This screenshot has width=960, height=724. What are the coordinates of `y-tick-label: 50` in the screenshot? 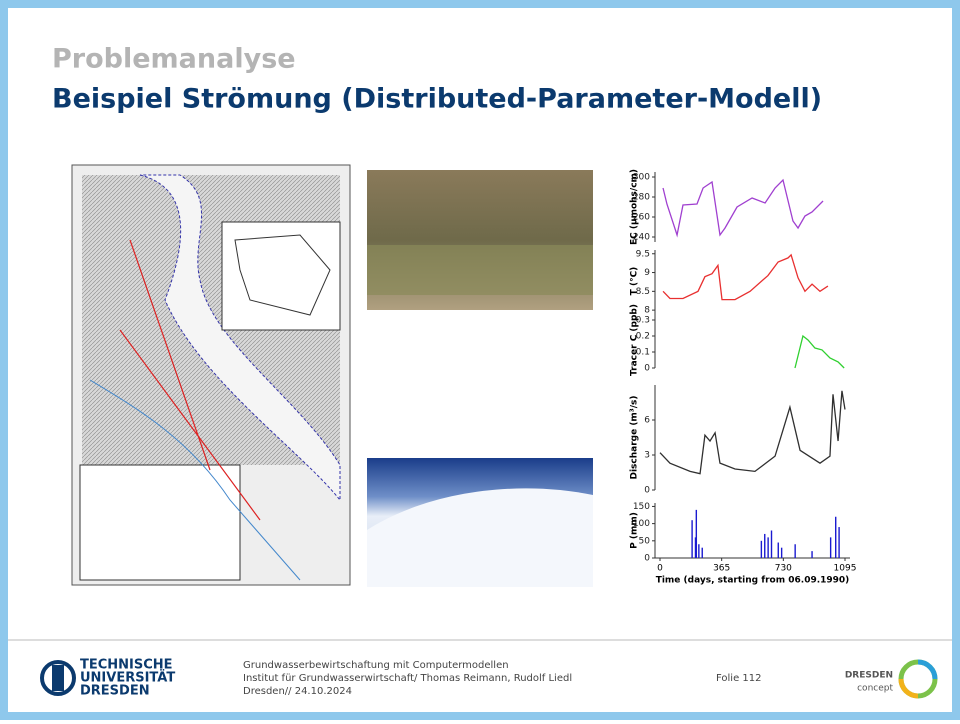 It's located at (645, 541).